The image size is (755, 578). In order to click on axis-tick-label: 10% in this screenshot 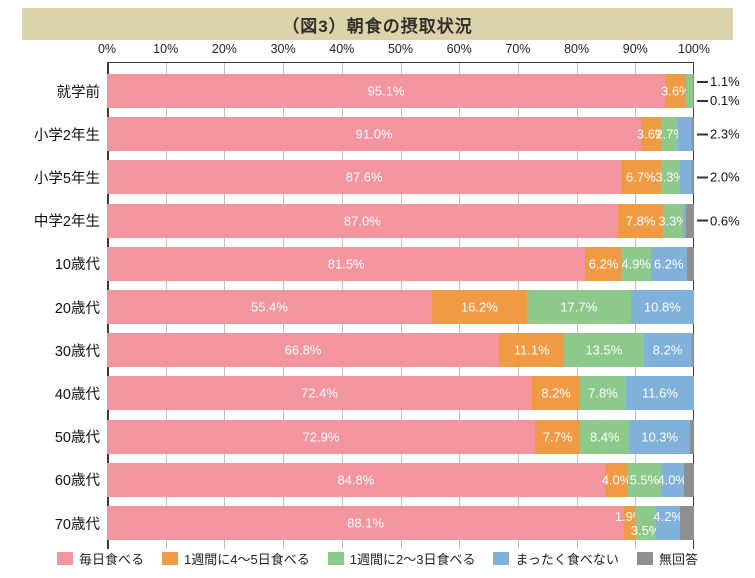, I will do `click(166, 49)`.